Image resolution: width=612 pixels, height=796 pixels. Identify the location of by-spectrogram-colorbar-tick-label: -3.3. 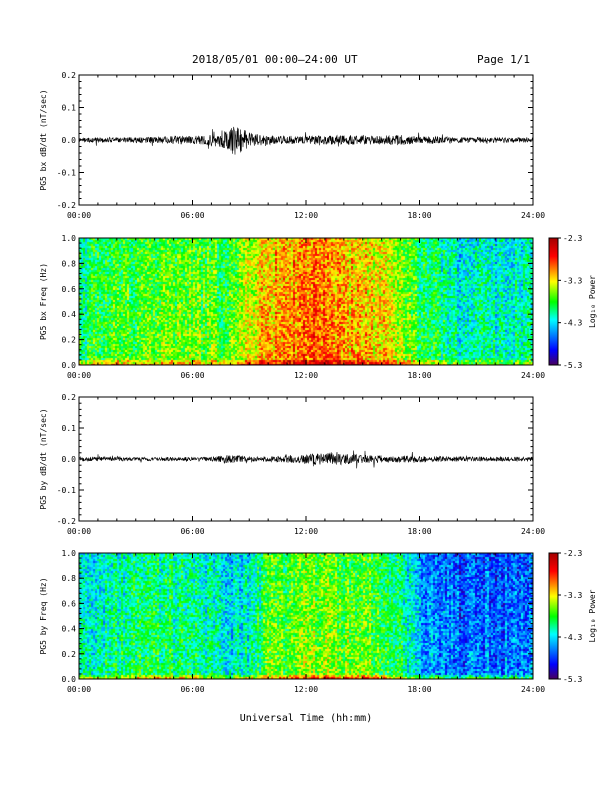
(572, 595).